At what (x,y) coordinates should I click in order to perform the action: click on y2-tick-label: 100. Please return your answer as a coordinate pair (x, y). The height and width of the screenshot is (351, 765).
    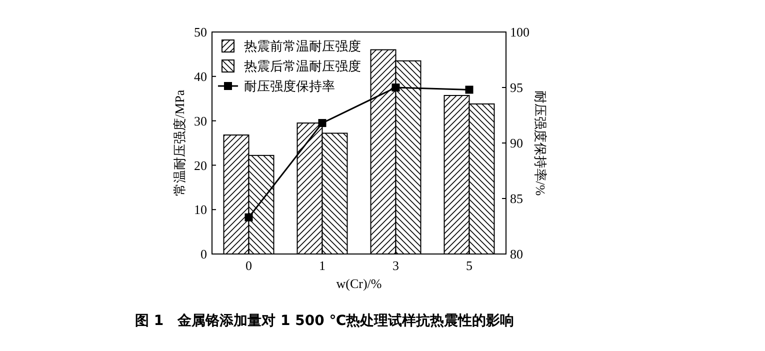
    Looking at the image, I should click on (520, 32).